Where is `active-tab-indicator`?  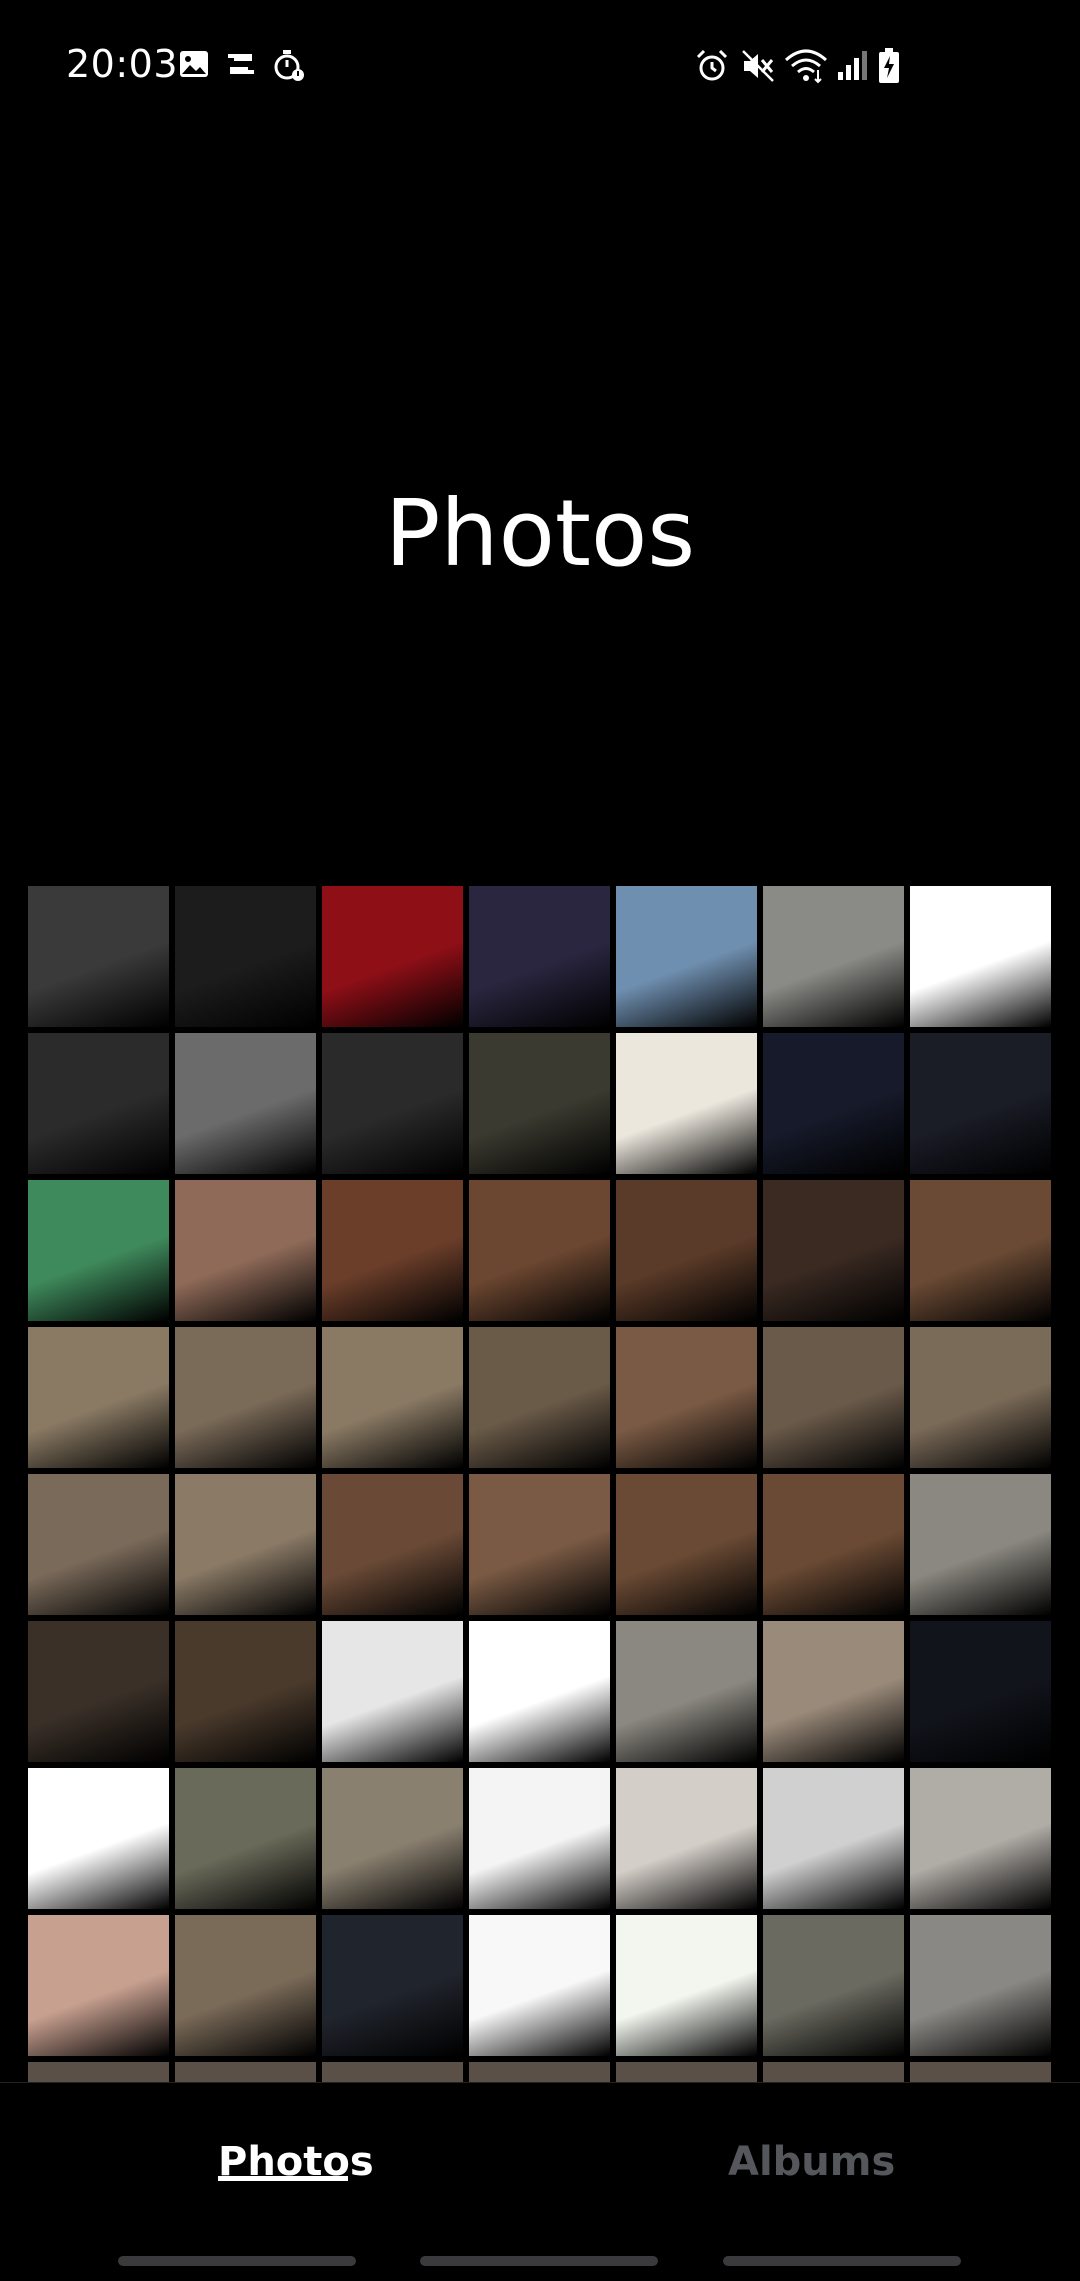
active-tab-indicator is located at coordinates (283, 2178).